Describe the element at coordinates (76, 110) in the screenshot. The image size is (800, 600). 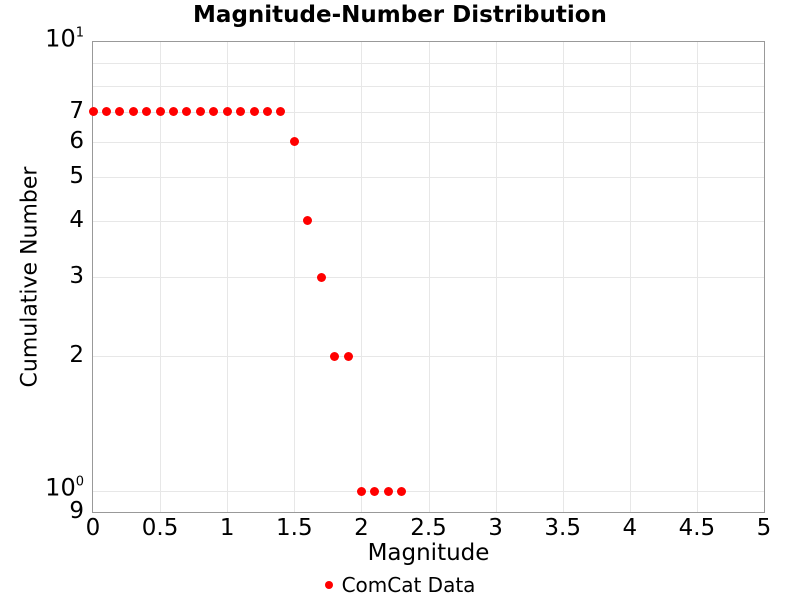
I see `y-tick-label: 7` at that location.